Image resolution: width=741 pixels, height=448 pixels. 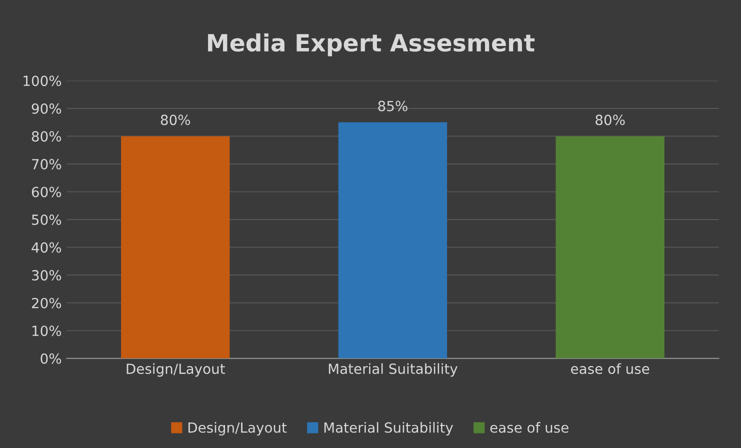 What do you see at coordinates (47, 275) in the screenshot?
I see `y-tick-label: 30%` at bounding box center [47, 275].